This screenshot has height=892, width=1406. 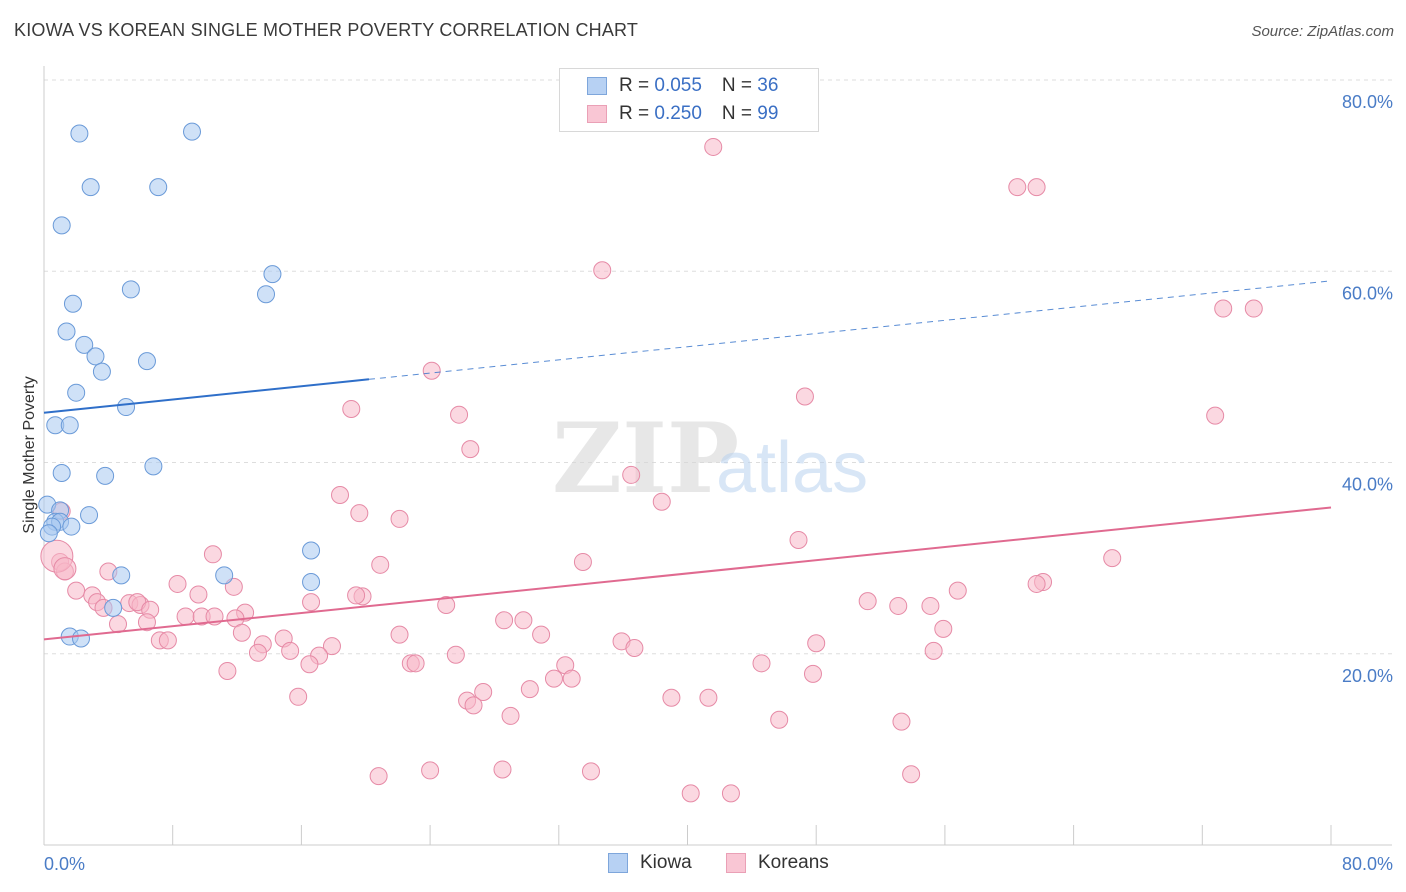 I want to click on bottom-legend-swatch-koreans, so click(x=736, y=863).